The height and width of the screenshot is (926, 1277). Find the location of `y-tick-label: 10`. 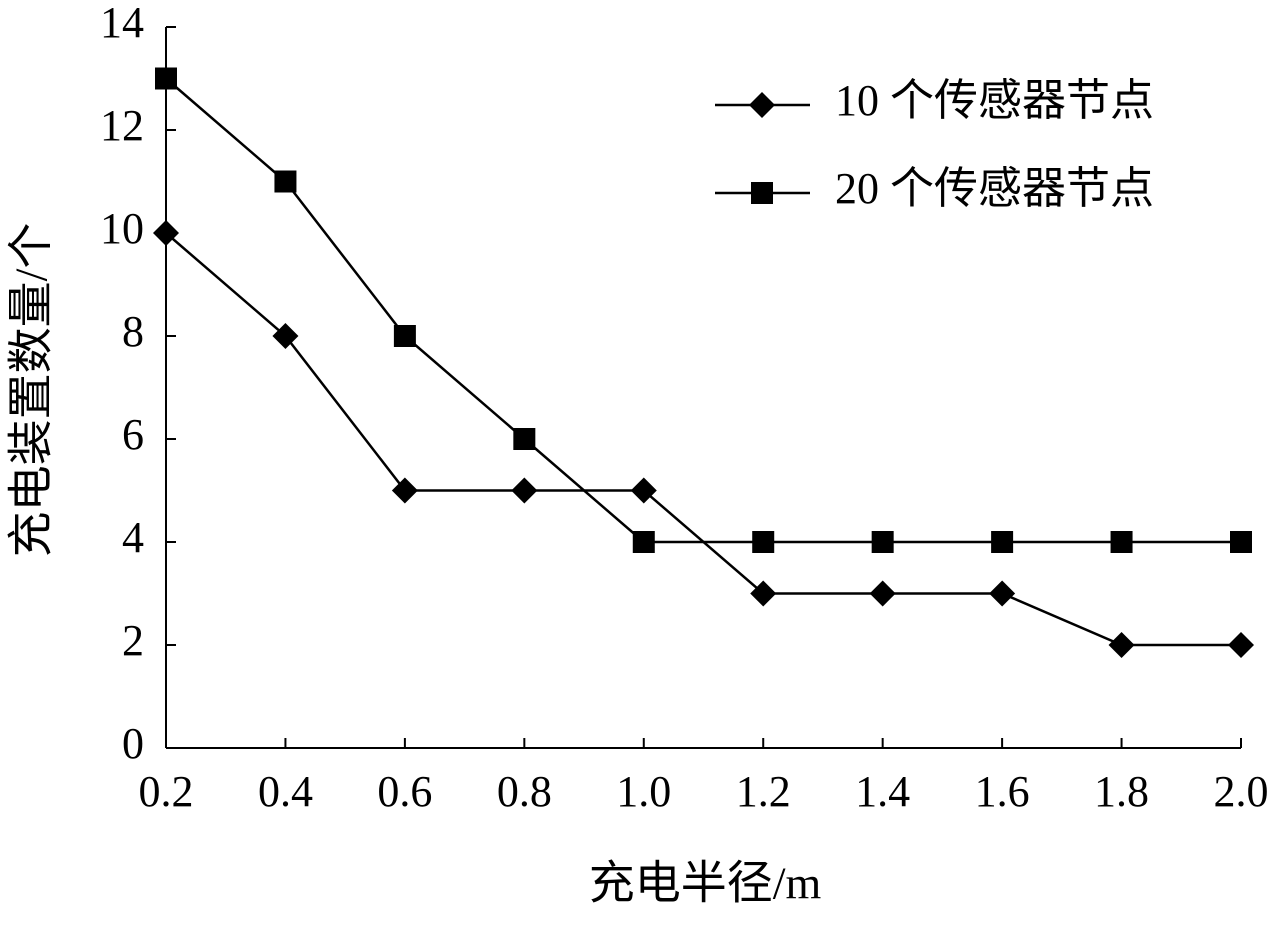

y-tick-label: 10 is located at coordinates (122, 228).